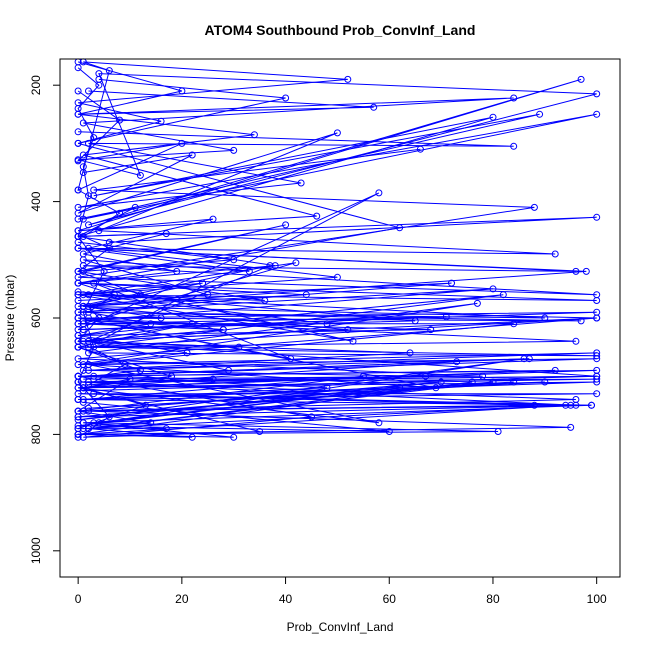  Describe the element at coordinates (36, 550) in the screenshot. I see `y-tick-label: 1000` at that location.